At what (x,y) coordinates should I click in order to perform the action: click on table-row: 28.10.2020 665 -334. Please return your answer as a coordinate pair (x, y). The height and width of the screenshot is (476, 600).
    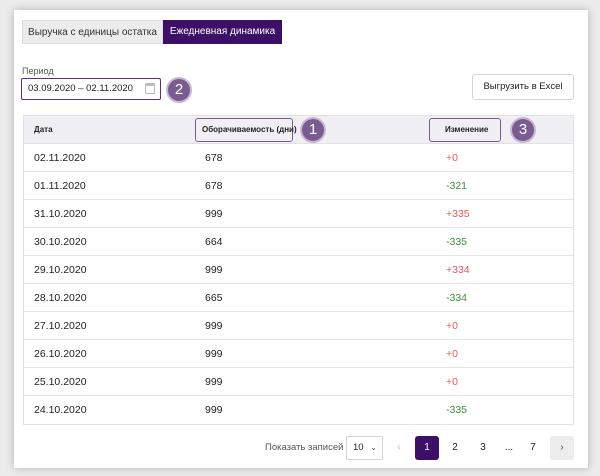
    Looking at the image, I should click on (298, 298).